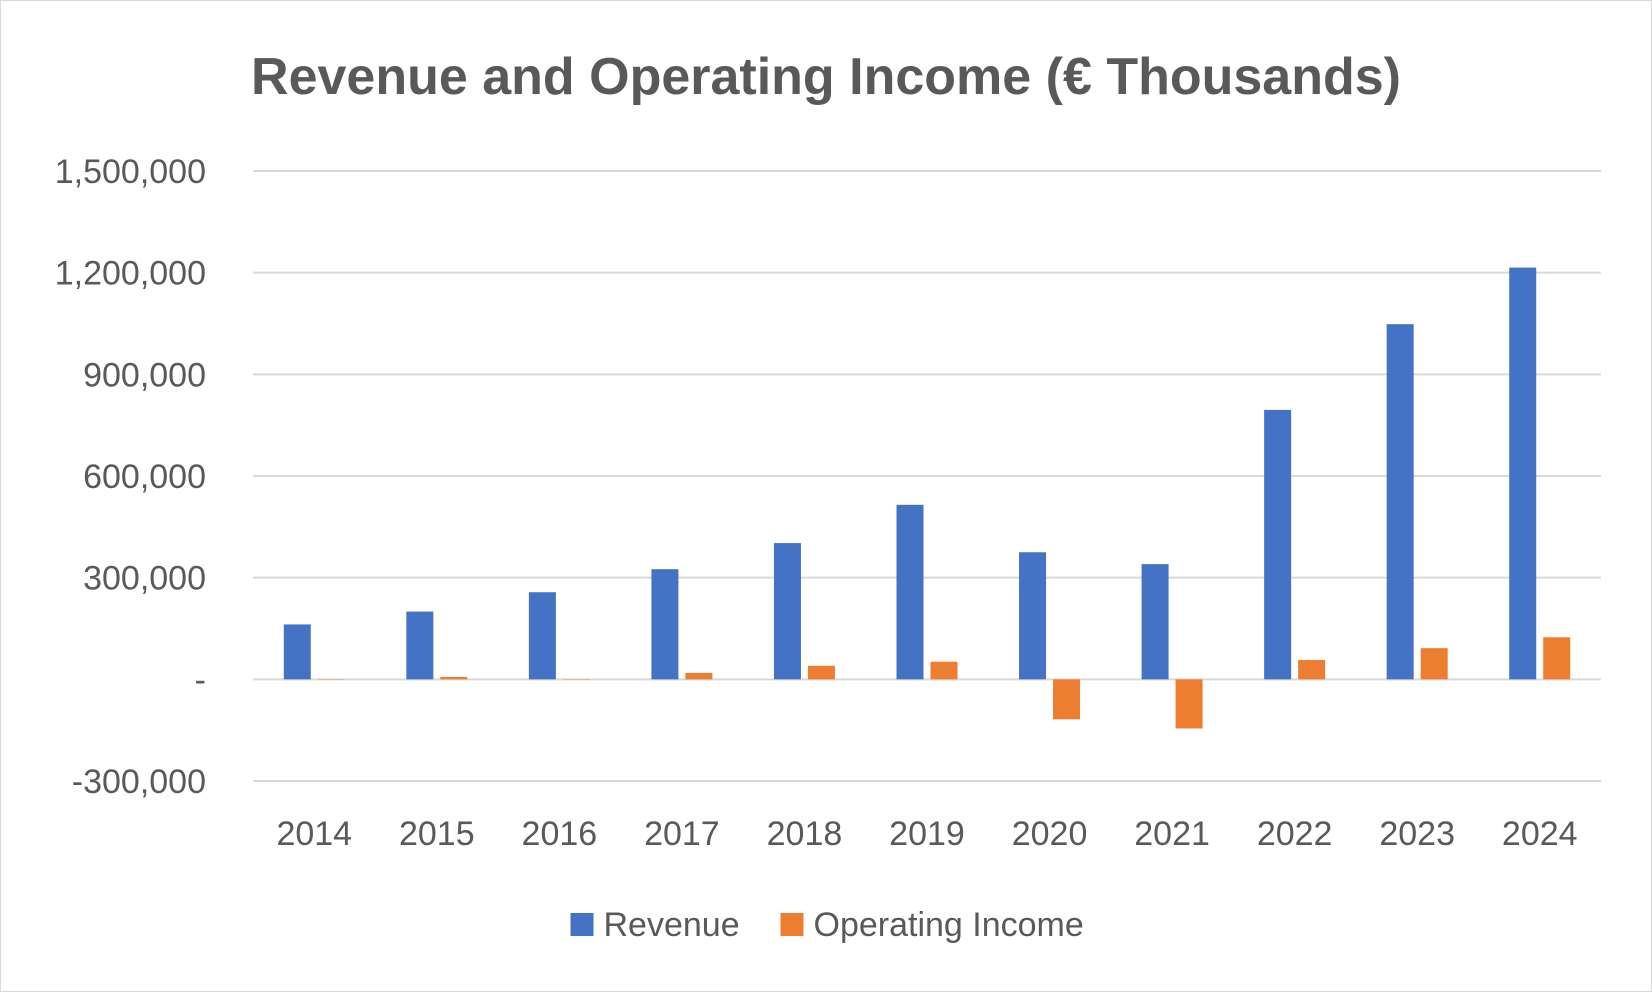  What do you see at coordinates (1172, 834) in the screenshot?
I see `x-tick-label: 2021` at bounding box center [1172, 834].